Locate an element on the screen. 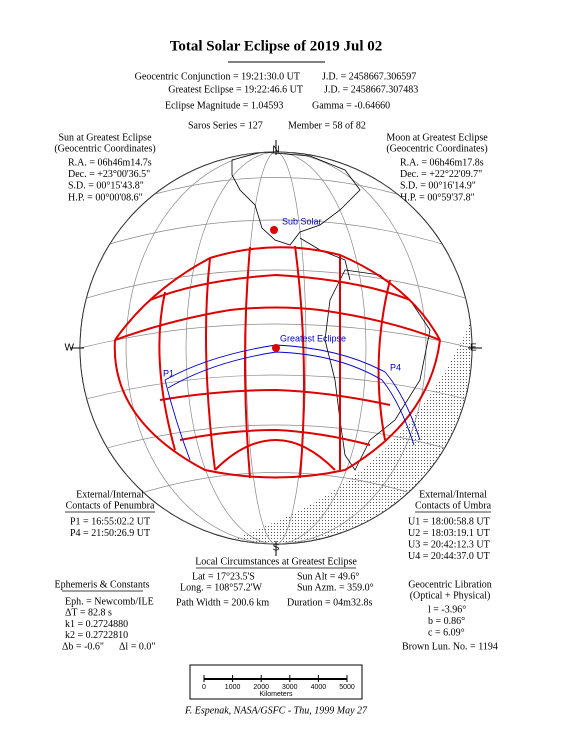  info-line: R.A. = 06h46m17.8s is located at coordinates (442, 162).